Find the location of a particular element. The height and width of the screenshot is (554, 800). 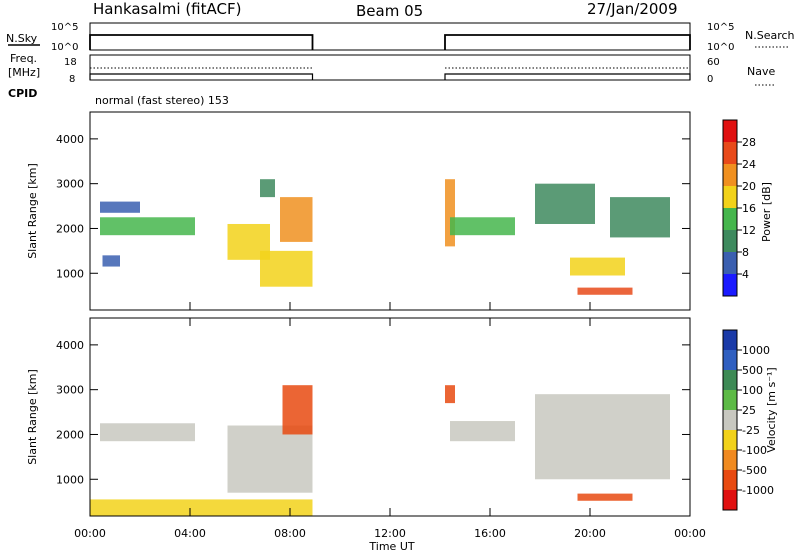

power-ytick-0: 1000 is located at coordinates (70, 273).